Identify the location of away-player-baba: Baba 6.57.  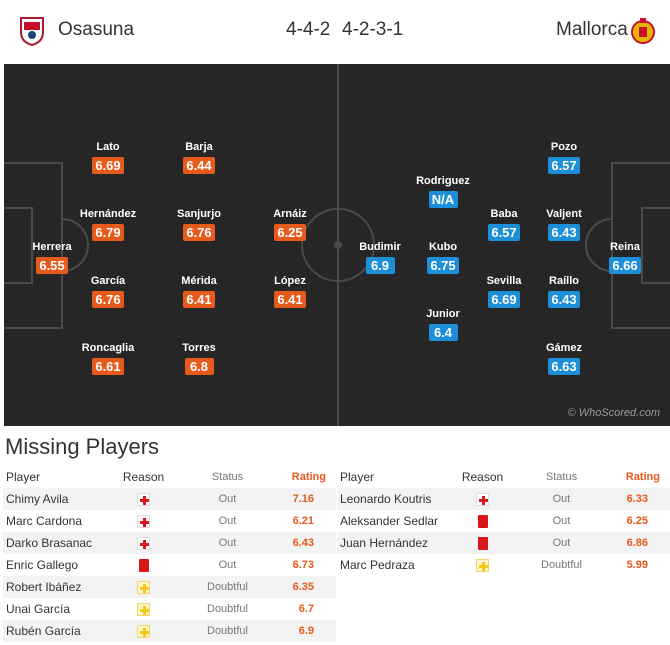
(504, 224).